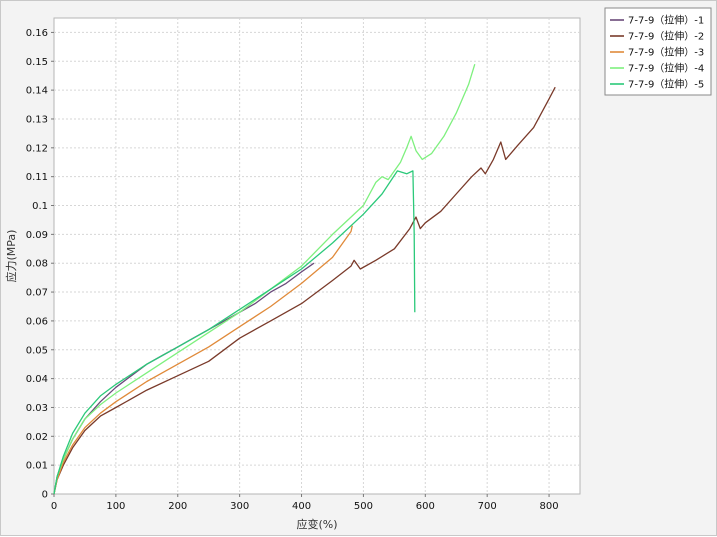 The image size is (717, 537). Describe the element at coordinates (177, 506) in the screenshot. I see `x-tick-label: 200` at that location.